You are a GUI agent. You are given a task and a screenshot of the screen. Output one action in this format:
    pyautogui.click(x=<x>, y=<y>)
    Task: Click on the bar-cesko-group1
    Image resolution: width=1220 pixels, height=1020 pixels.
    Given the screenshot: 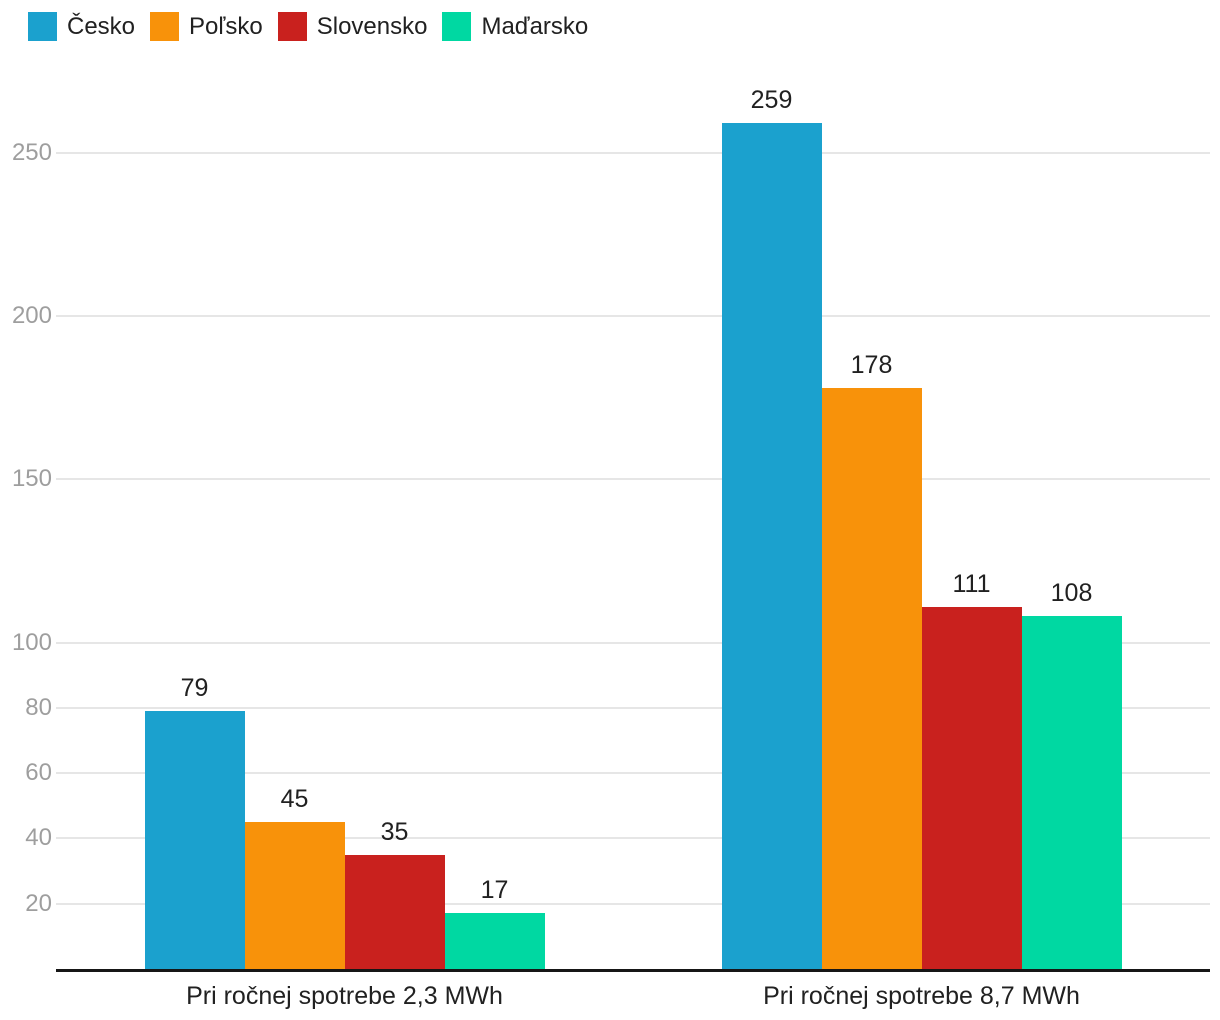 What is the action you would take?
    pyautogui.click(x=194, y=840)
    